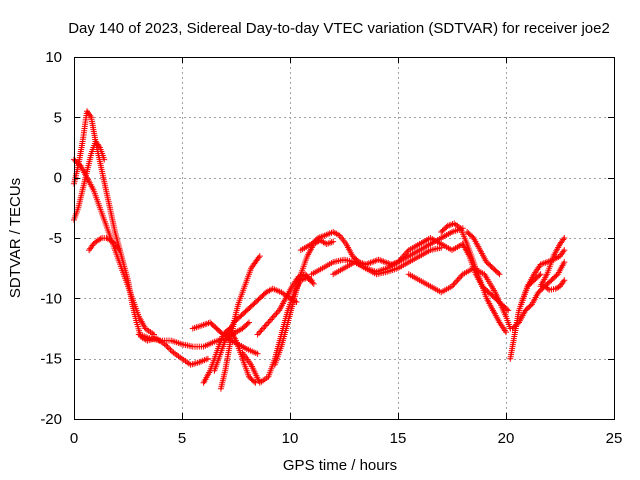 The height and width of the screenshot is (480, 640). Describe the element at coordinates (346, 438) in the screenshot. I see `x-tick-labels: 0 5 10 15 20 25` at that location.